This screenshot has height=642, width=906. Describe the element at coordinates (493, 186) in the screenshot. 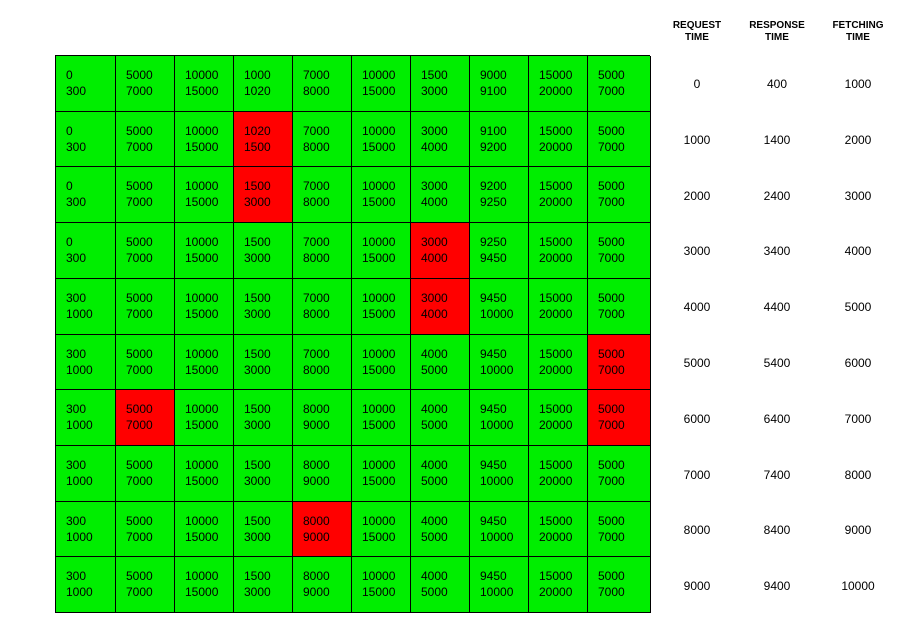

I see `cell-start-value: 9200` at that location.